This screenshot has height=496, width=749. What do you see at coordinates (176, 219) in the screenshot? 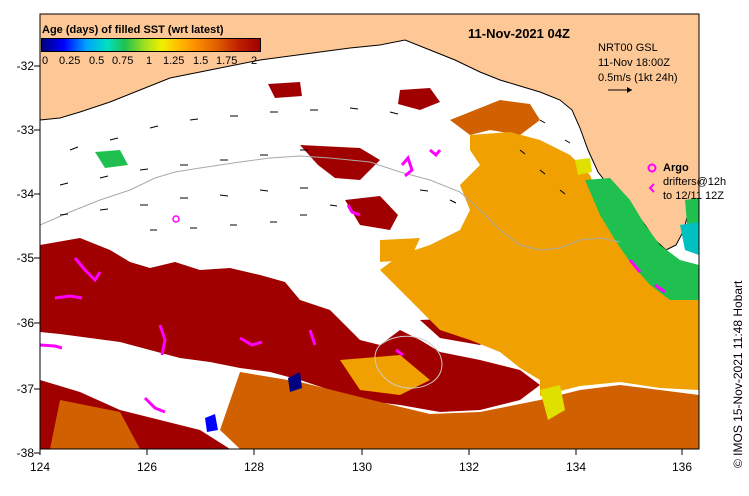
I see `argo-float-marker` at bounding box center [176, 219].